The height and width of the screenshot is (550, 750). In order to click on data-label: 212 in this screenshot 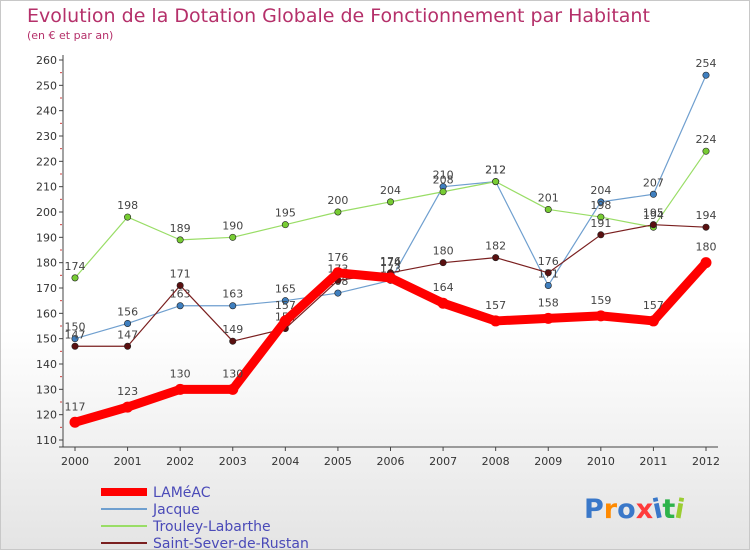, I will do `click(495, 170)`.